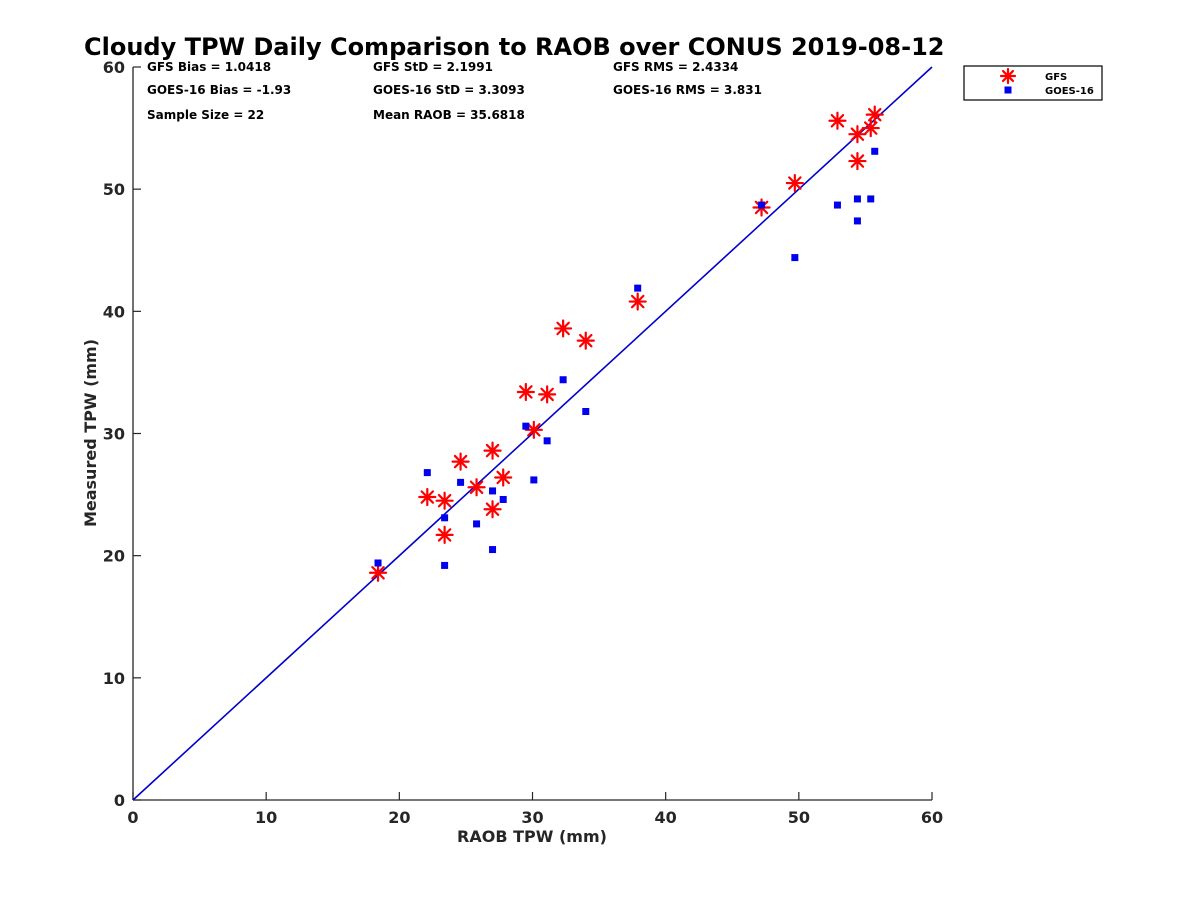 The height and width of the screenshot is (900, 1200). I want to click on x-tick-label: 20, so click(399, 817).